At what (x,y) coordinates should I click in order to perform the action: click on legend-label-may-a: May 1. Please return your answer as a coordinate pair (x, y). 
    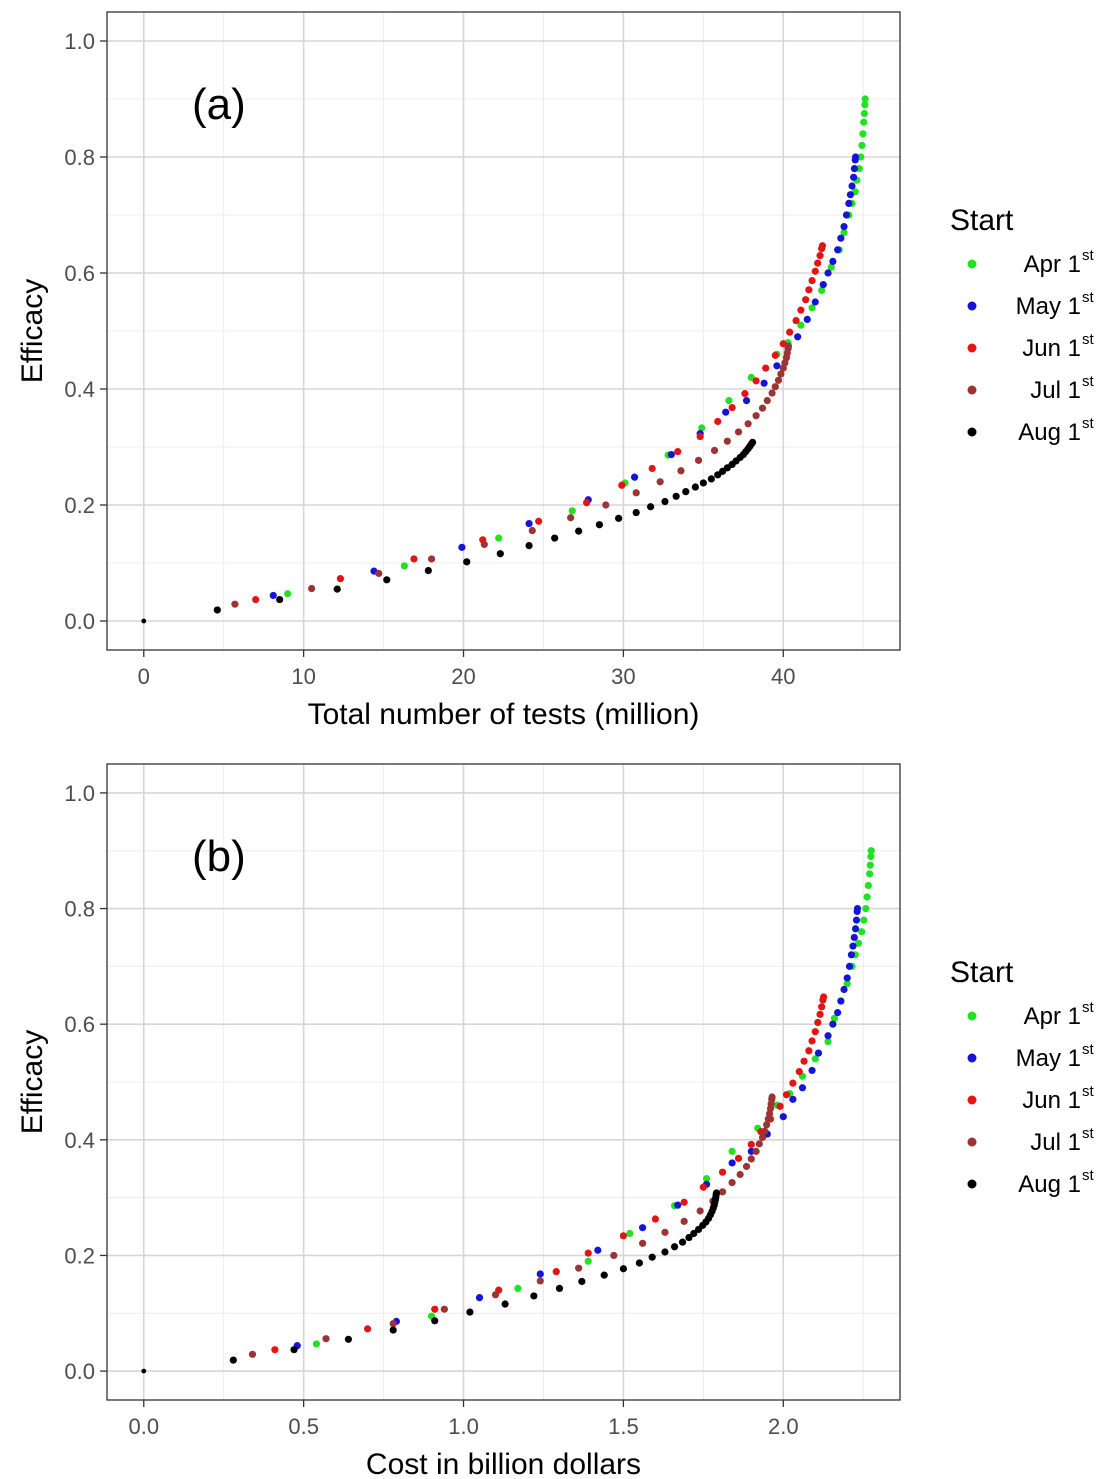
    Looking at the image, I should click on (1048, 306).